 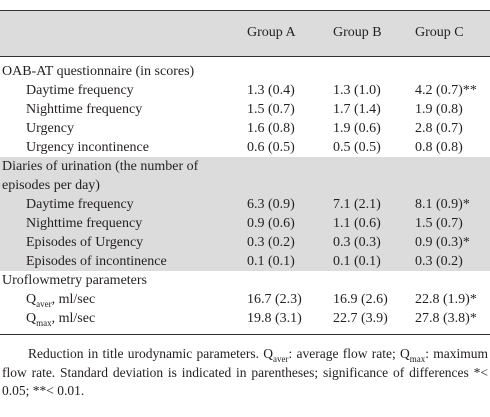 What do you see at coordinates (446, 299) in the screenshot?
I see `cell-group-c: 22.8 (1.9)*` at bounding box center [446, 299].